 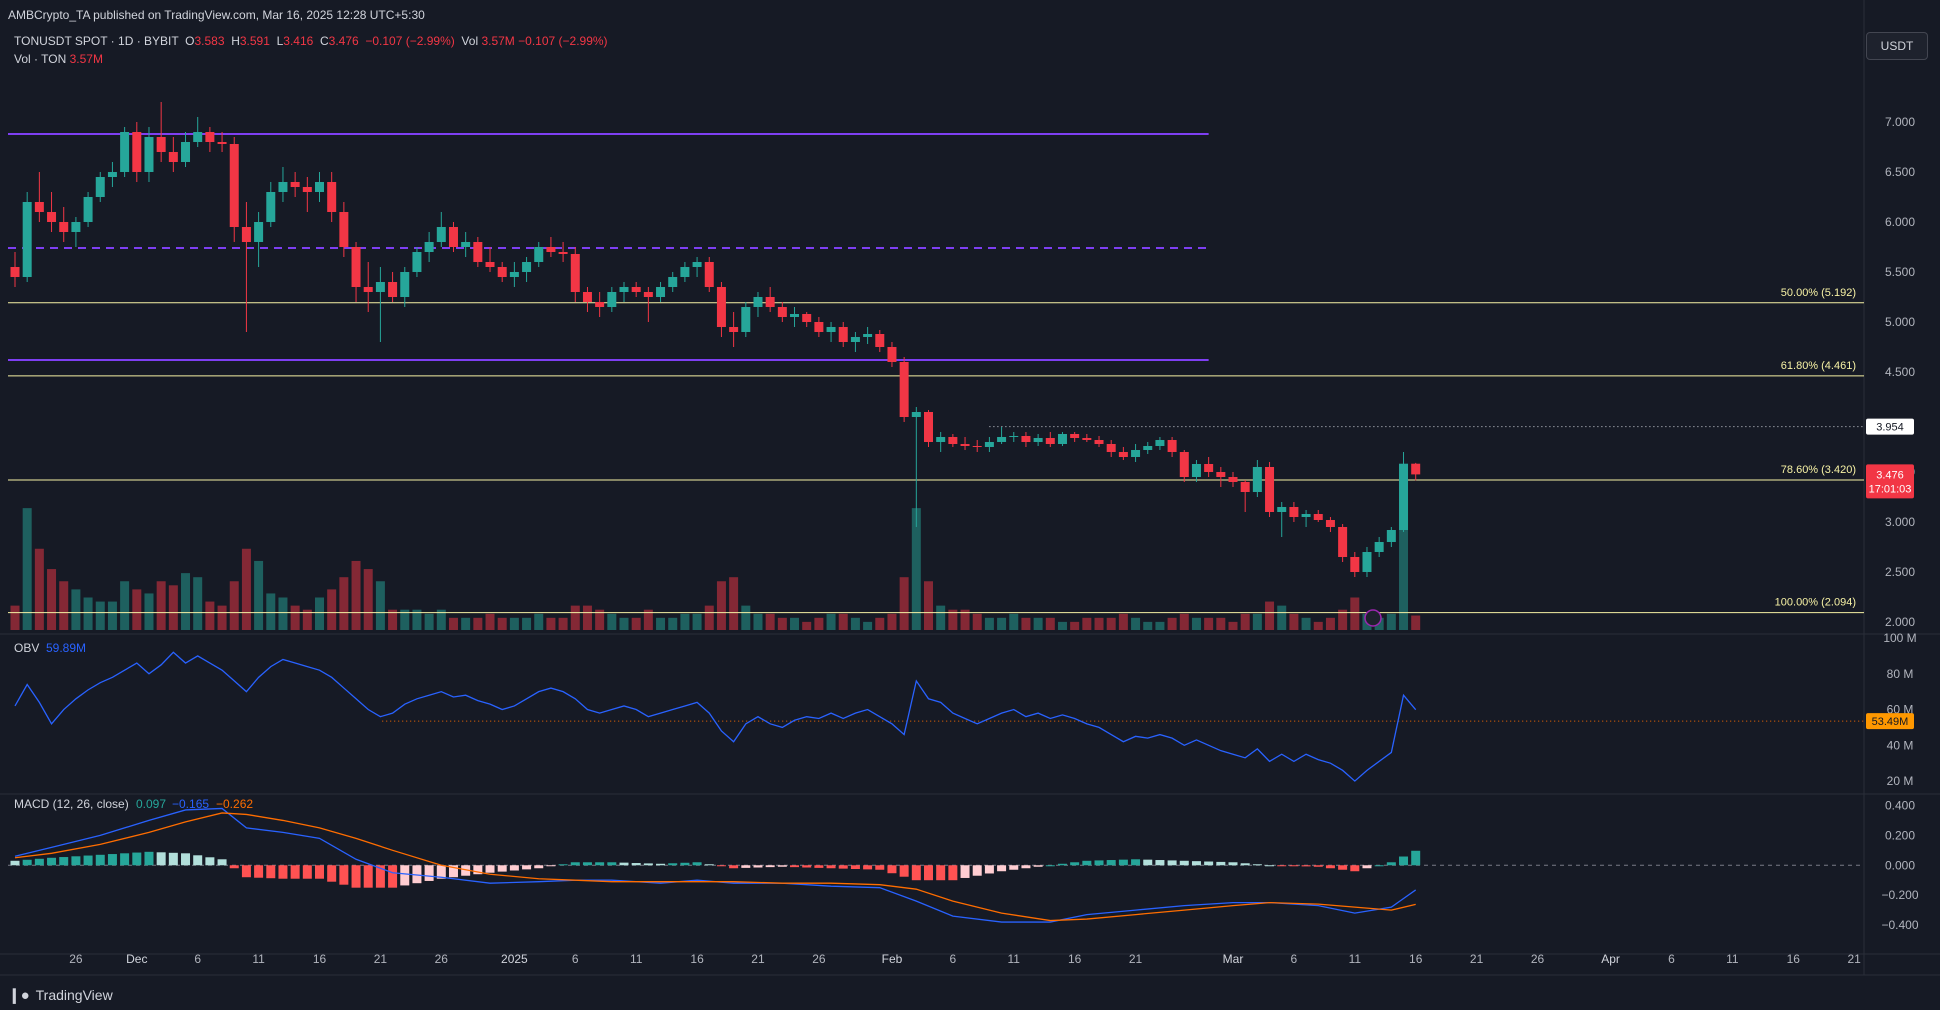 I want to click on x-axis-label: 16, so click(x=1416, y=959).